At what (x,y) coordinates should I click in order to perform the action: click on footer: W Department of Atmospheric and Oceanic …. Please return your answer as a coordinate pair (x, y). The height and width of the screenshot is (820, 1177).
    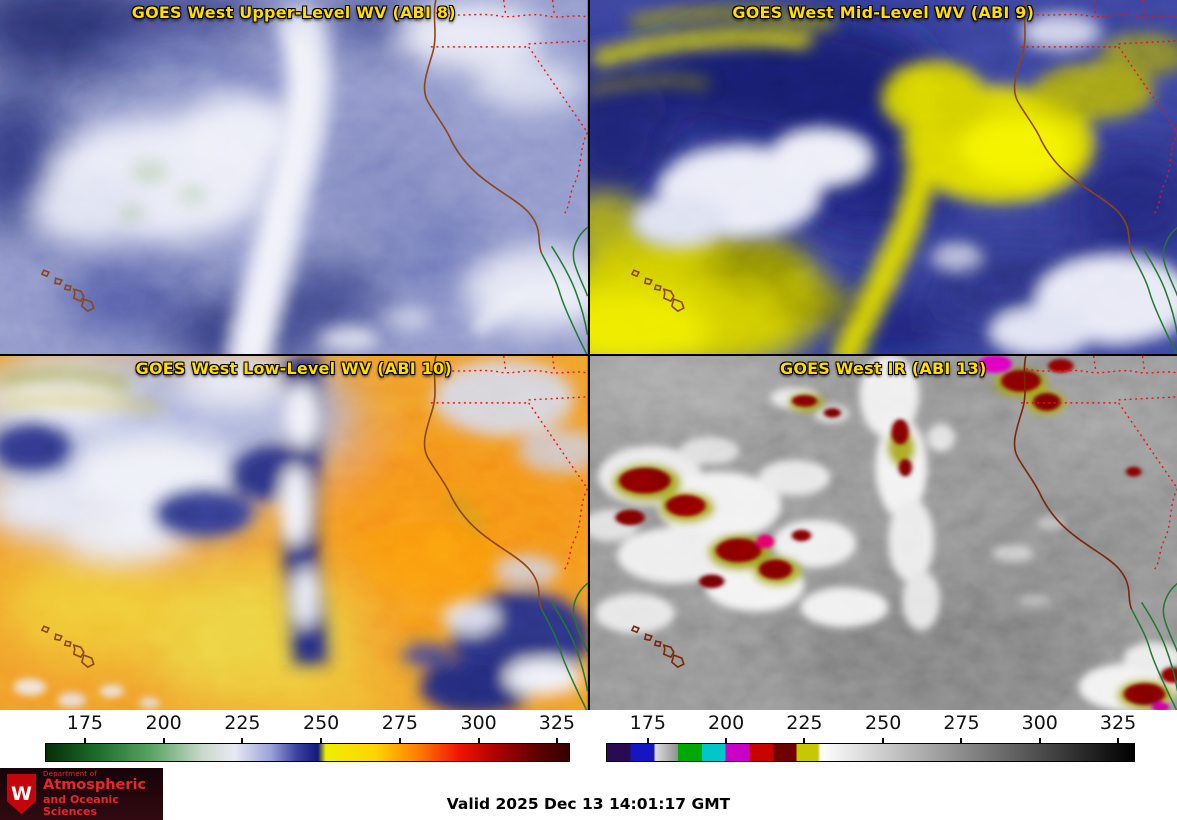
    Looking at the image, I should click on (588, 794).